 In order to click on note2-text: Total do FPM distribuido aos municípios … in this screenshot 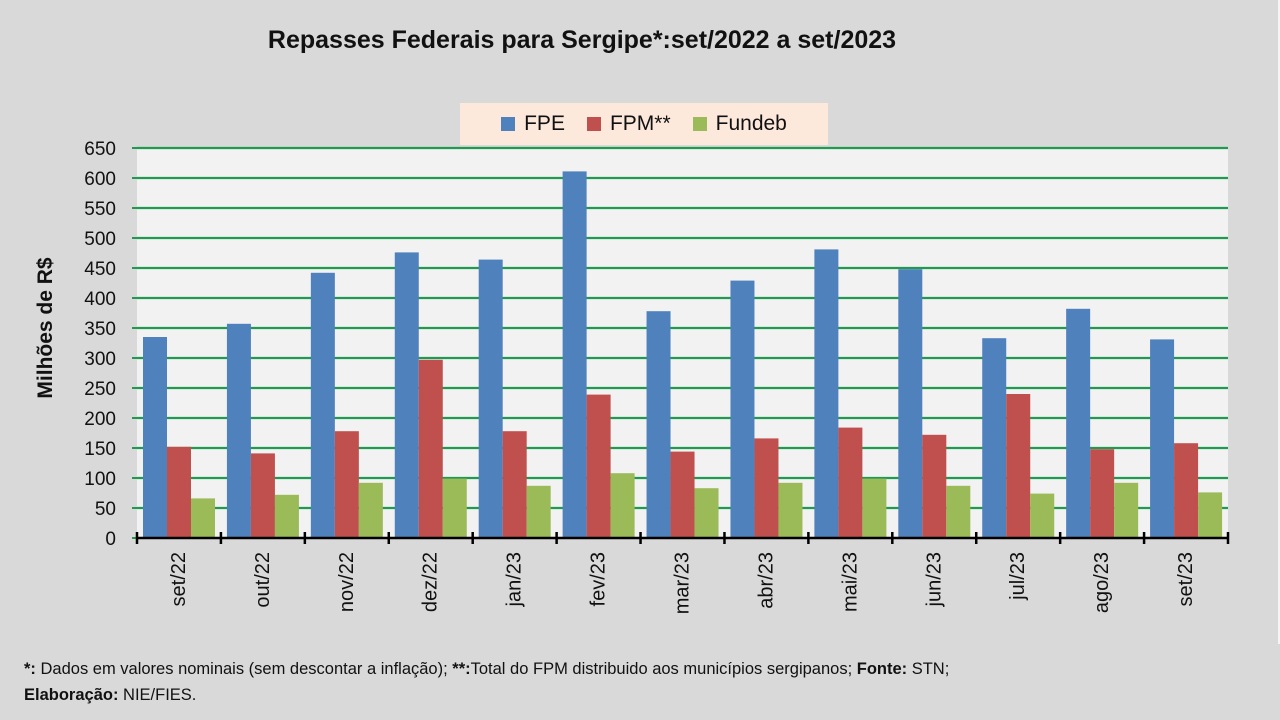, I will do `click(663, 669)`.